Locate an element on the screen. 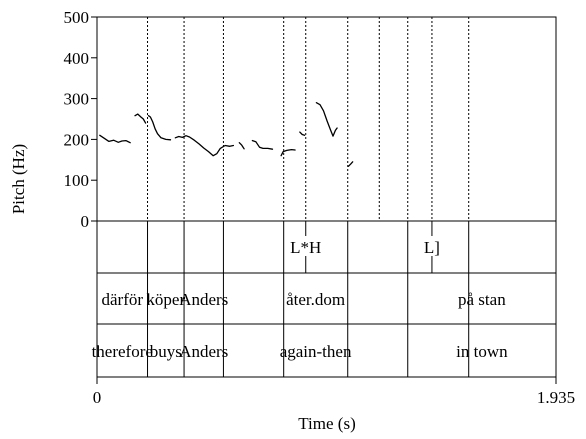 The height and width of the screenshot is (439, 586). x-axis-ticks: 0 1.935 is located at coordinates (334, 392).